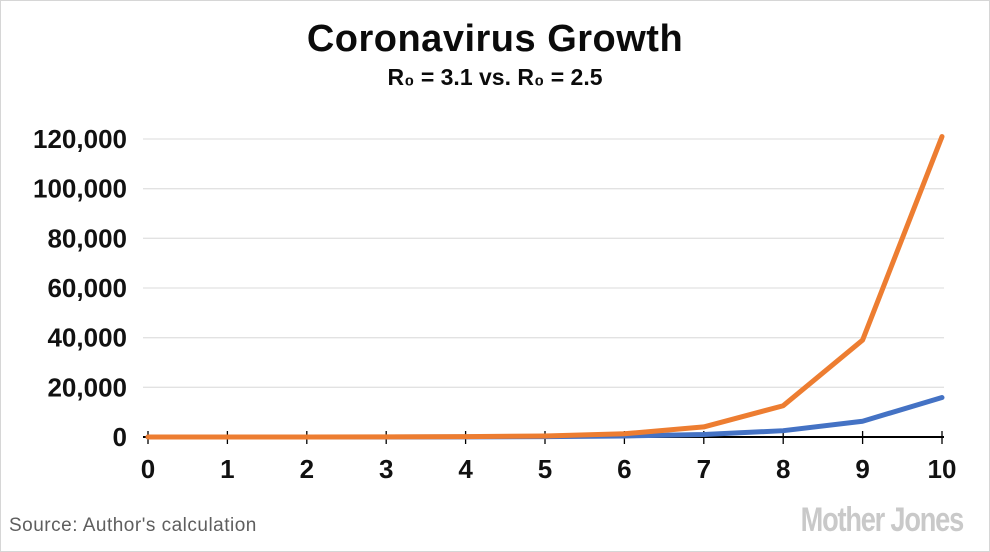  I want to click on x-tick-label: 7, so click(704, 469).